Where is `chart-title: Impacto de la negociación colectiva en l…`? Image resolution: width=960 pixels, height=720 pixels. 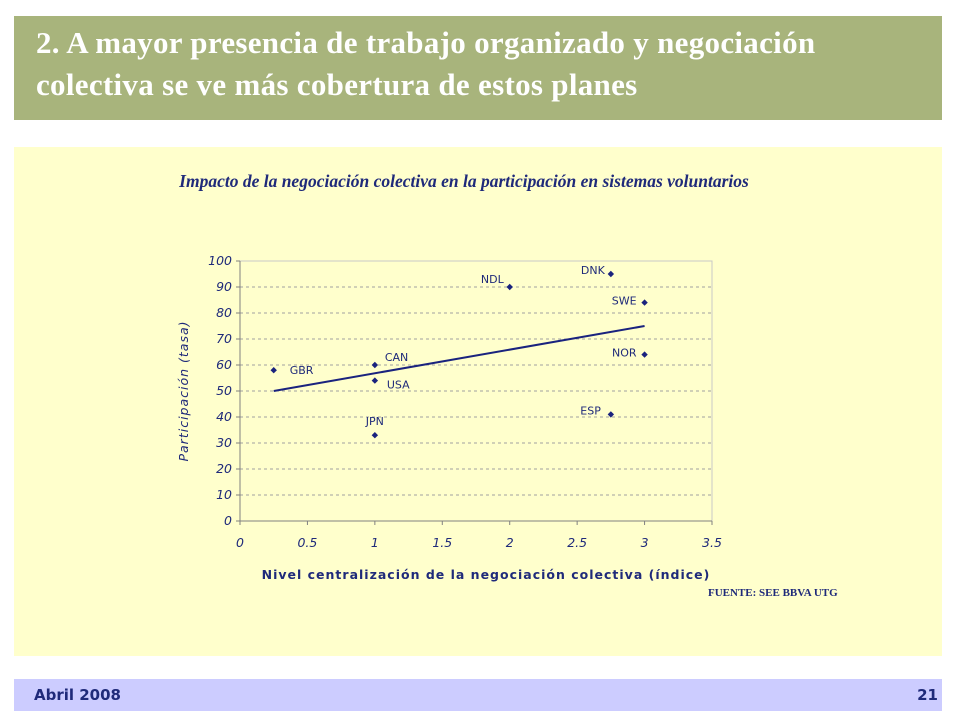
chart-title: Impacto de la negociación colectiva en l… is located at coordinates (464, 181).